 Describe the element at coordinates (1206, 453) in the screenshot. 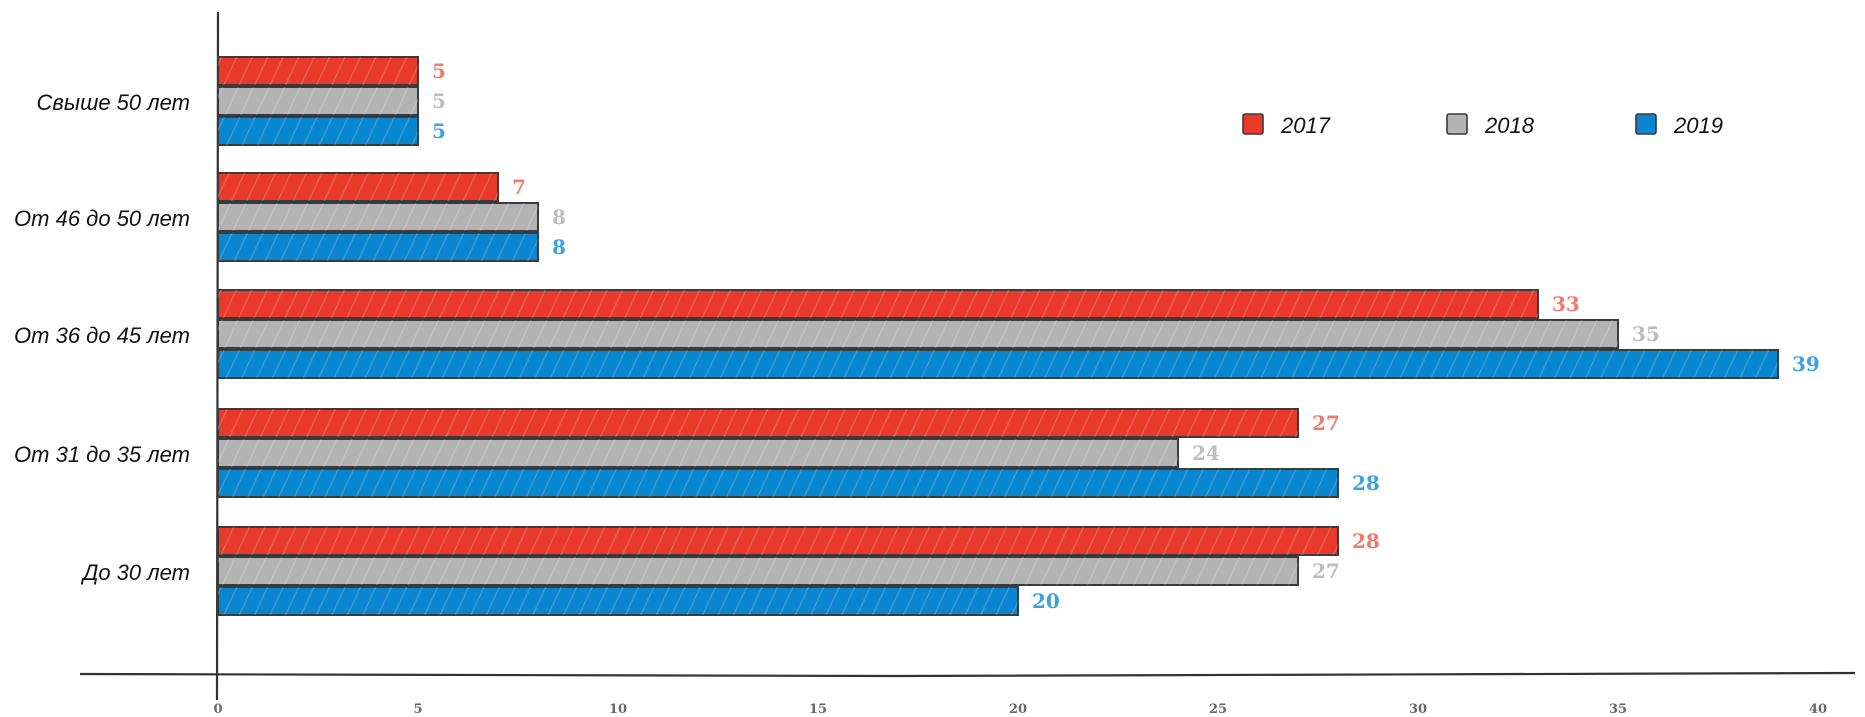

I see `value-label: 24` at that location.